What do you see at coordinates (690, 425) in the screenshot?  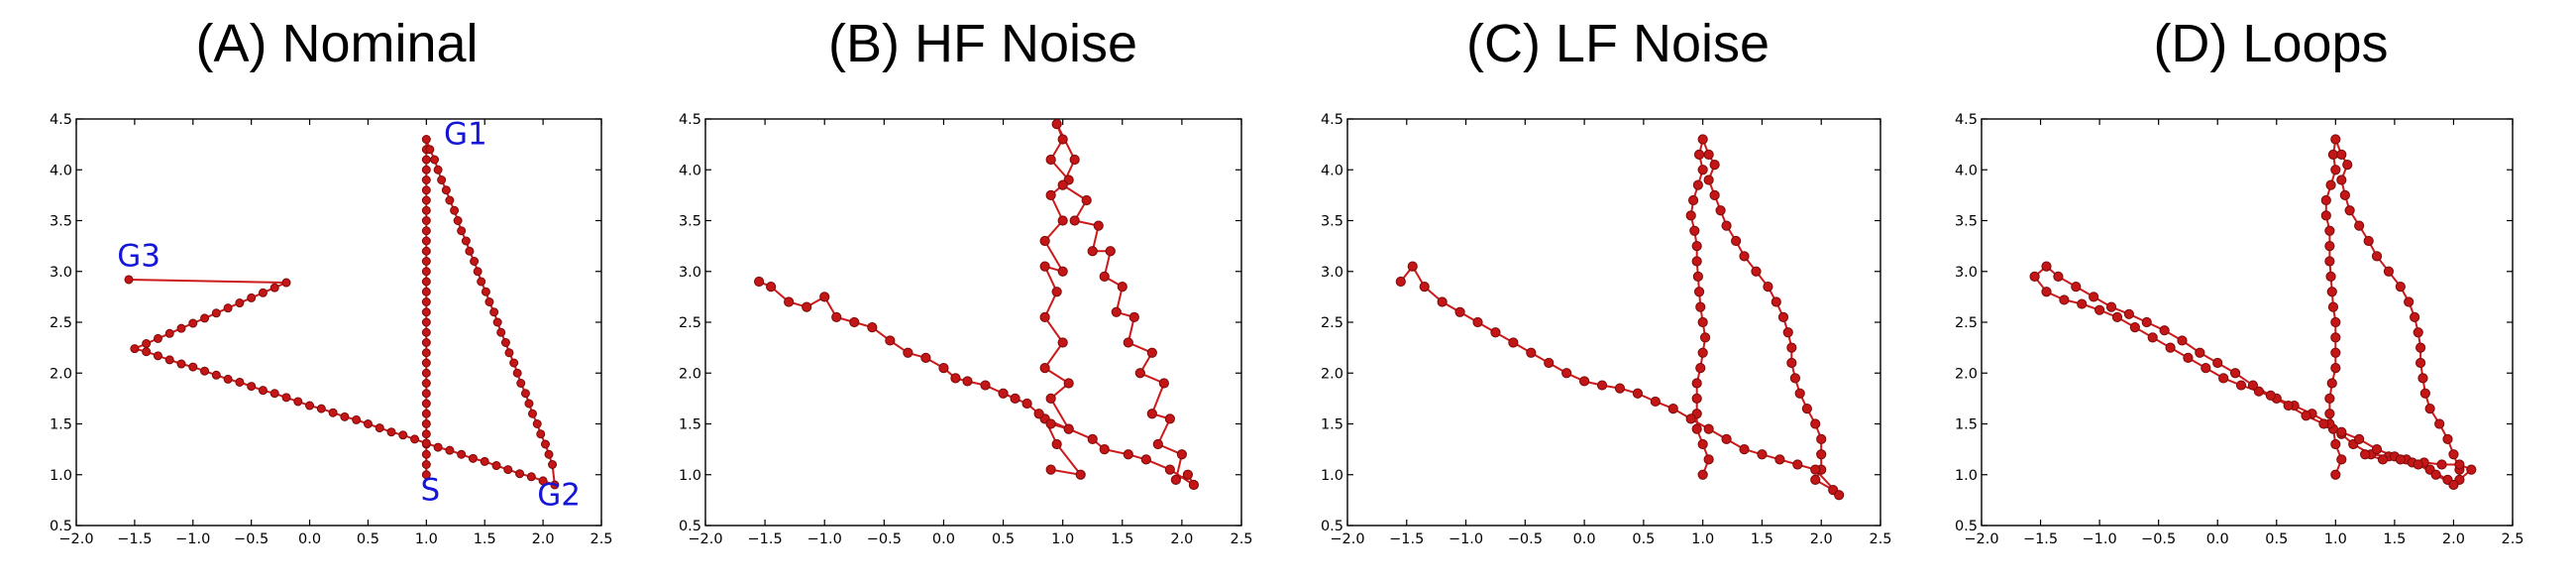 I see `y-tick-label: 1.5` at bounding box center [690, 425].